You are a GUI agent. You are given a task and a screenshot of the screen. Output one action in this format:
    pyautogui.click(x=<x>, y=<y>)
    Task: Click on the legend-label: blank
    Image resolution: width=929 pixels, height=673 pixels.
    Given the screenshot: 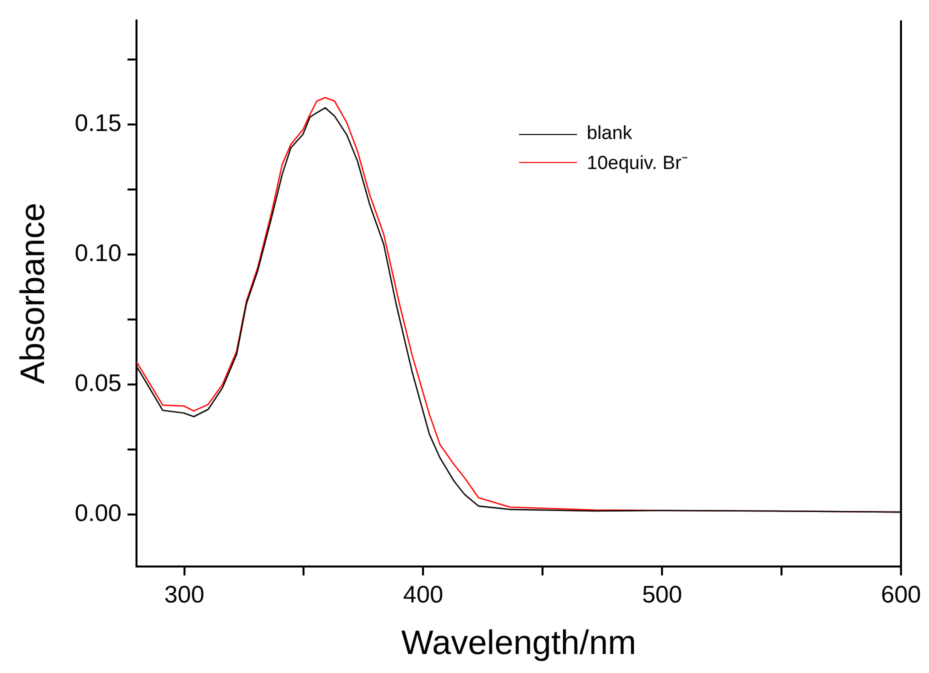 What is the action you would take?
    pyautogui.click(x=609, y=134)
    